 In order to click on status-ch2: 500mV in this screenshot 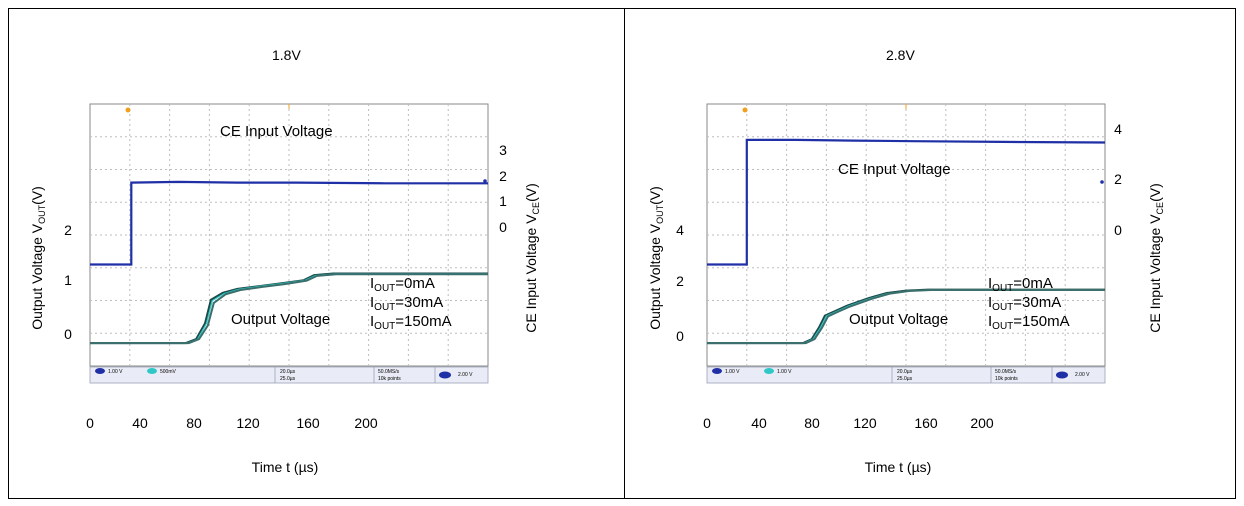, I will do `click(168, 372)`.